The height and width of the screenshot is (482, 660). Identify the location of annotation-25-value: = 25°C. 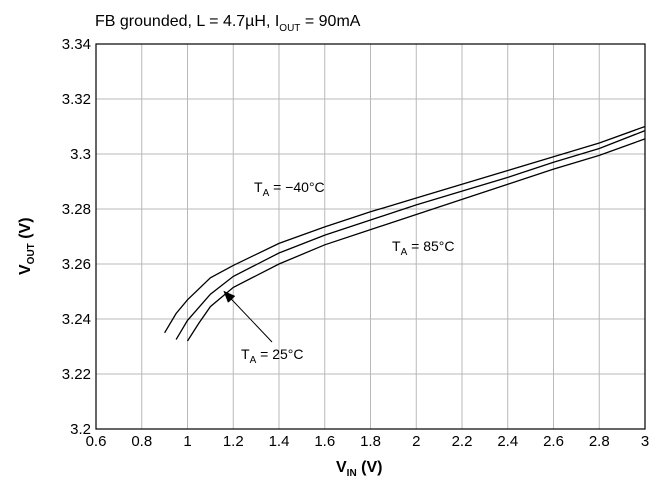
(279, 354).